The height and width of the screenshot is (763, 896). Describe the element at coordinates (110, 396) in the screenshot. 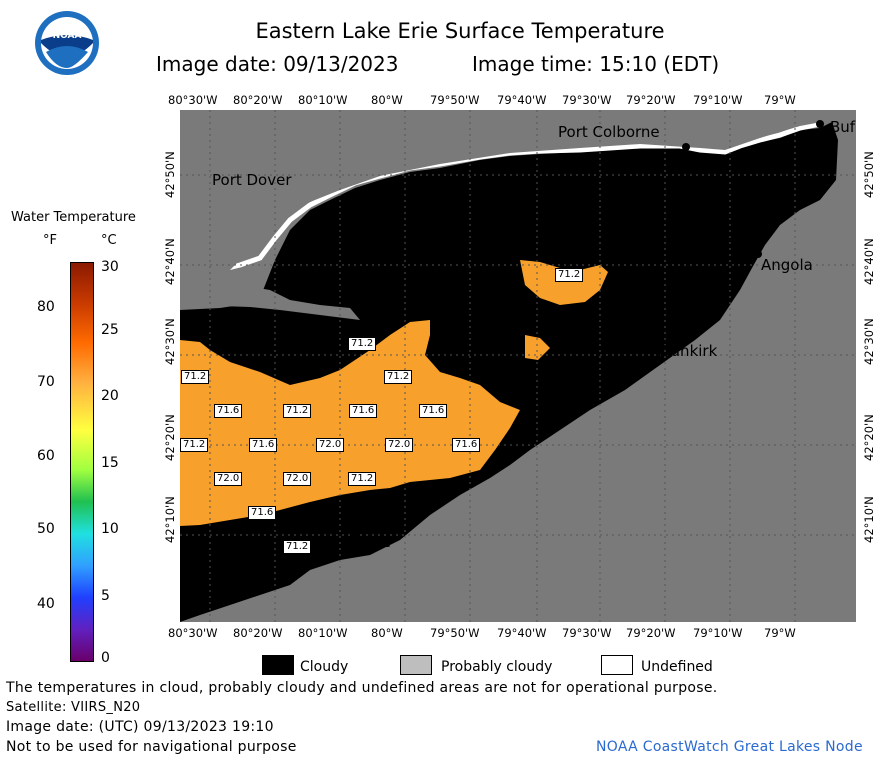

I see `colorbar-c-tick-2: 20` at that location.